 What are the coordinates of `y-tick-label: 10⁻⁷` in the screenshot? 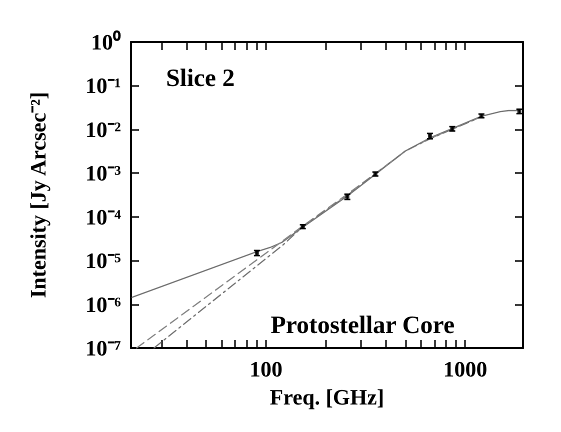 It's located at (103, 348).